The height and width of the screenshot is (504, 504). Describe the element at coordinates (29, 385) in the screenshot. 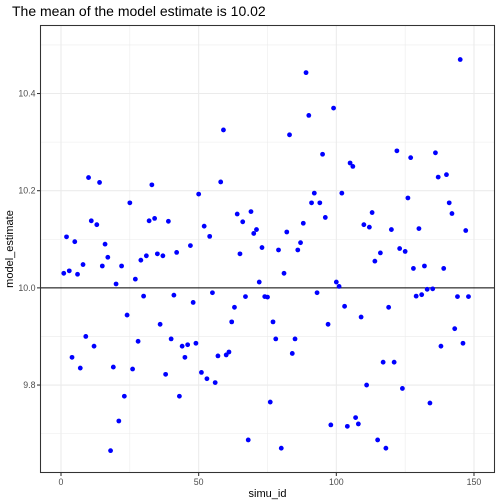

I see `y-tick-label: 9.8` at that location.